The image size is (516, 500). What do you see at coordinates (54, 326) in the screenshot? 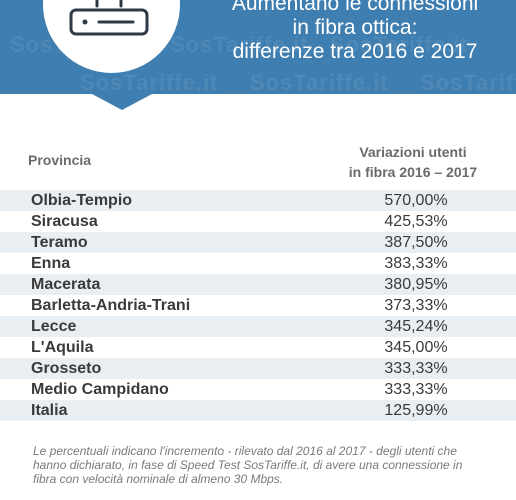
I see `province-cell: Lecce` at bounding box center [54, 326].